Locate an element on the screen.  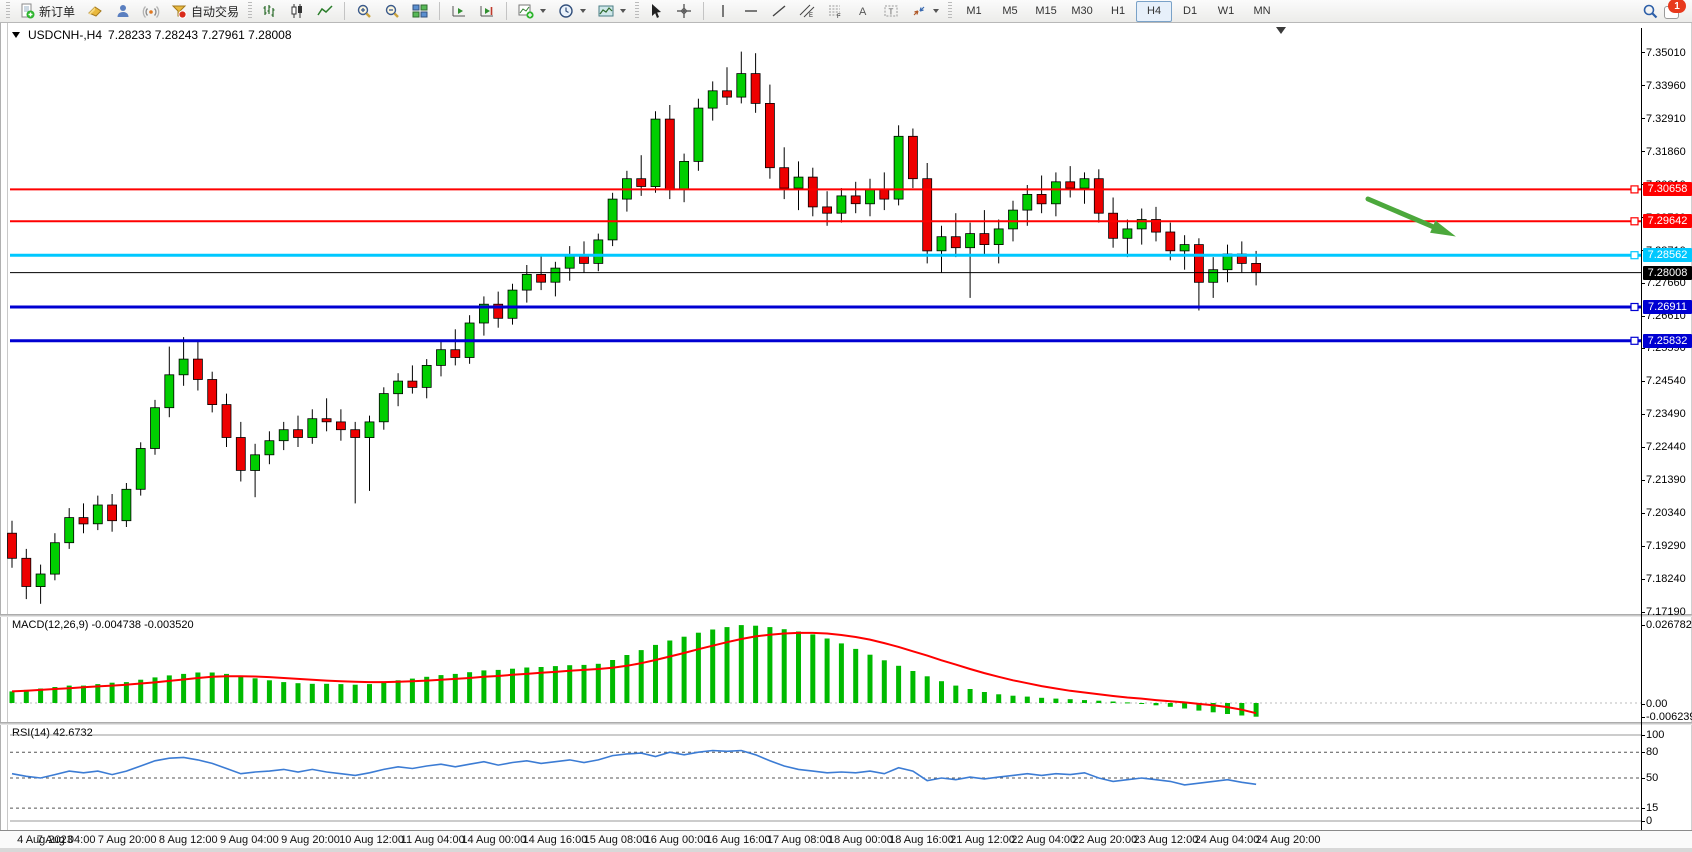
market-watch-button is located at coordinates (95, 11).